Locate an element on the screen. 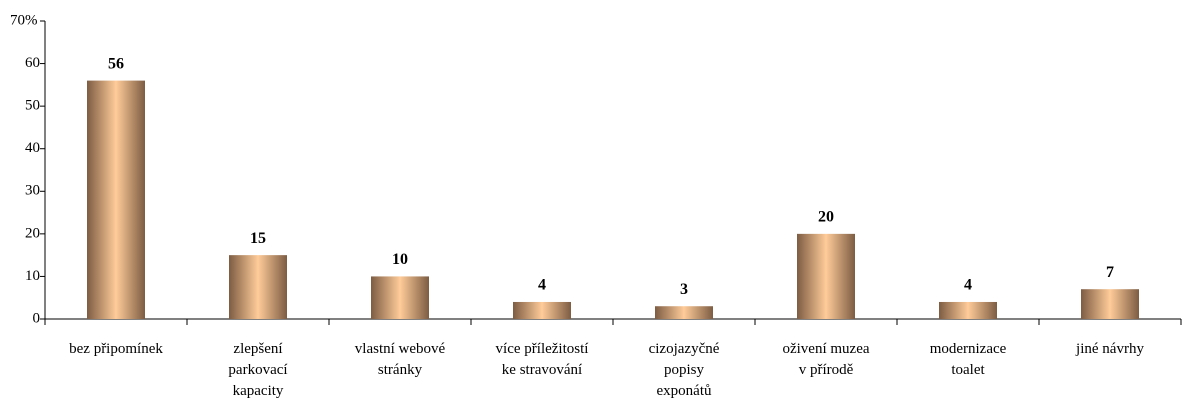 The image size is (1189, 407). y-tick-label: 50 is located at coordinates (32, 106).